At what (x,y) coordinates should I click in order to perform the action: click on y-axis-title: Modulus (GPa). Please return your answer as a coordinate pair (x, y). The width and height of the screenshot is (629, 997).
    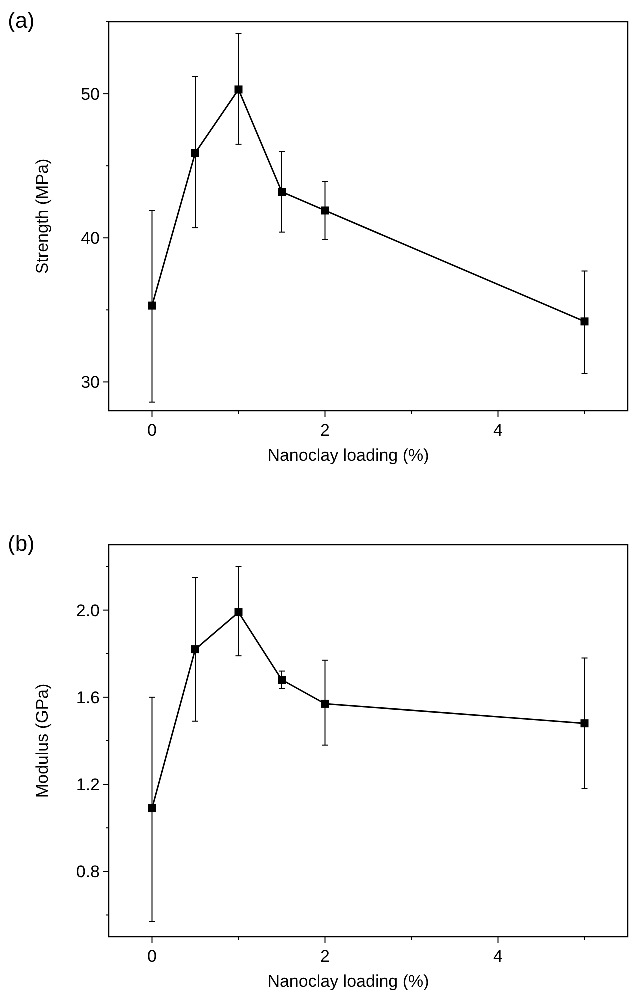
    Looking at the image, I should click on (42, 741).